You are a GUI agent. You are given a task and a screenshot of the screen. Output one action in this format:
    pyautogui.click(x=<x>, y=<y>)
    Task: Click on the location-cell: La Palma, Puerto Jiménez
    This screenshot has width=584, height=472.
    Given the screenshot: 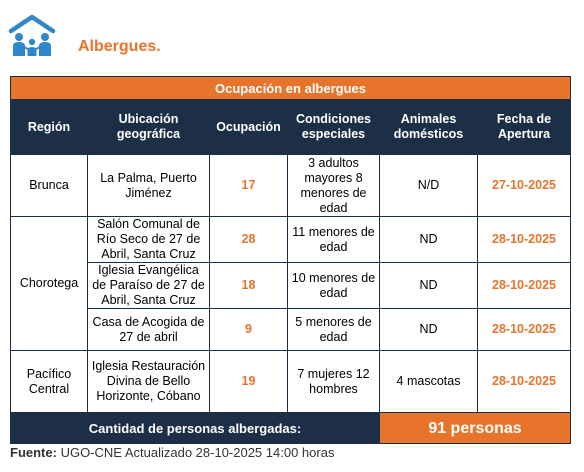 What is the action you would take?
    pyautogui.click(x=148, y=185)
    